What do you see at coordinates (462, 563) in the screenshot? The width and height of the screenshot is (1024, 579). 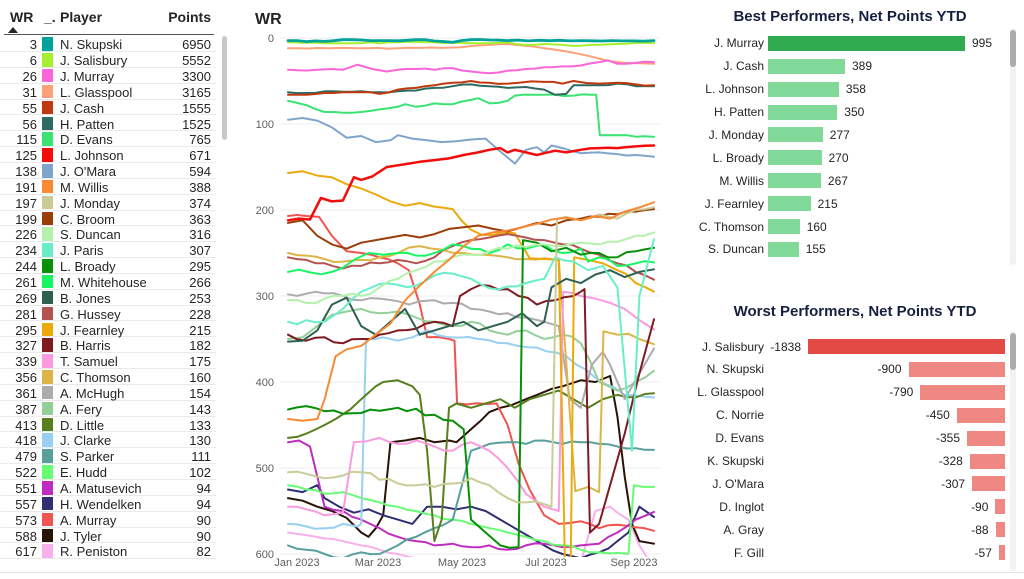 I see `svg-text: May 2023` at bounding box center [462, 563].